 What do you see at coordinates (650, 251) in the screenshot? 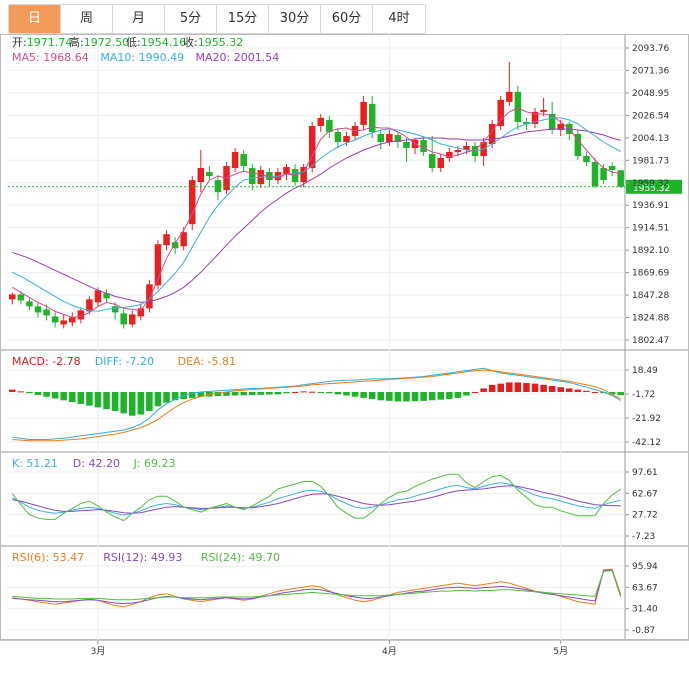
I see `price-tick-label: 1892.10` at bounding box center [650, 251].